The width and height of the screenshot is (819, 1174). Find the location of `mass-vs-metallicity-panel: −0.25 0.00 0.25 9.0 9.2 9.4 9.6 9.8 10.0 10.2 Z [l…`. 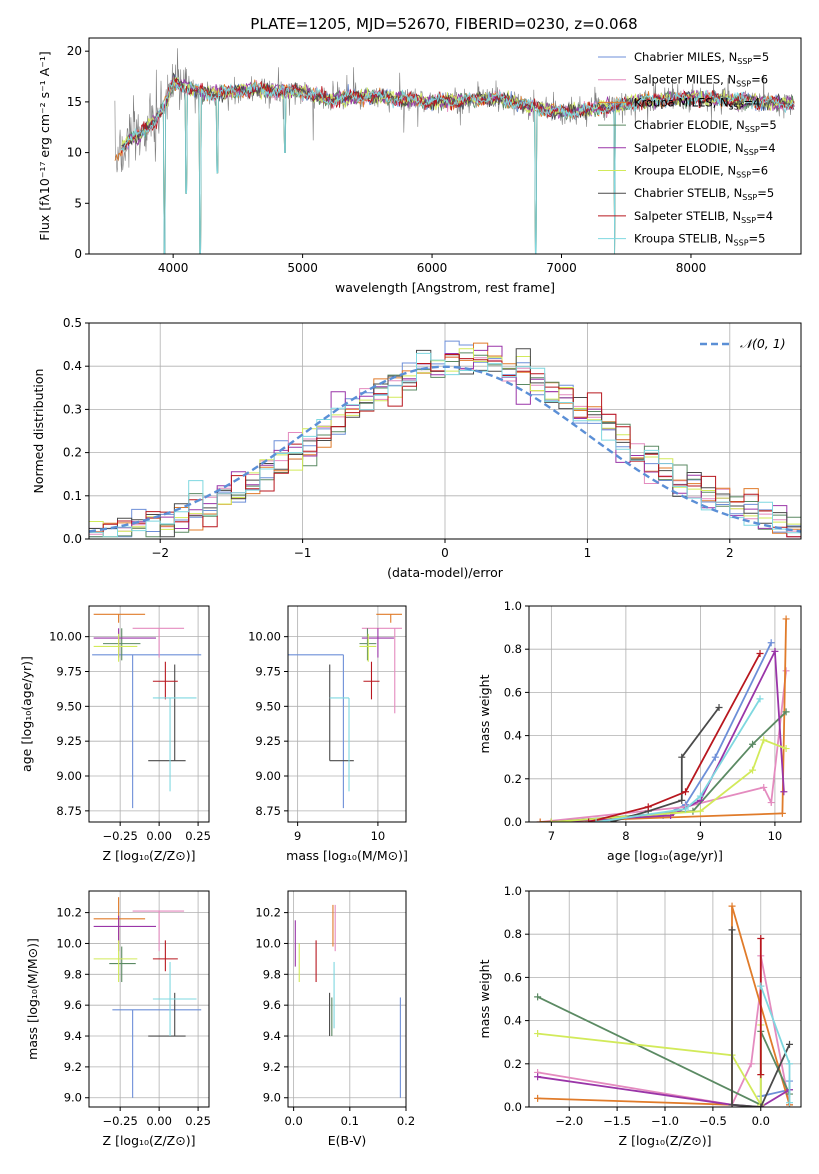

mass-vs-metallicity-panel: −0.25 0.00 0.25 9.0 9.2 9.4 9.6 9.8 10.0 10.2 Z [l… is located at coordinates (118, 1019).